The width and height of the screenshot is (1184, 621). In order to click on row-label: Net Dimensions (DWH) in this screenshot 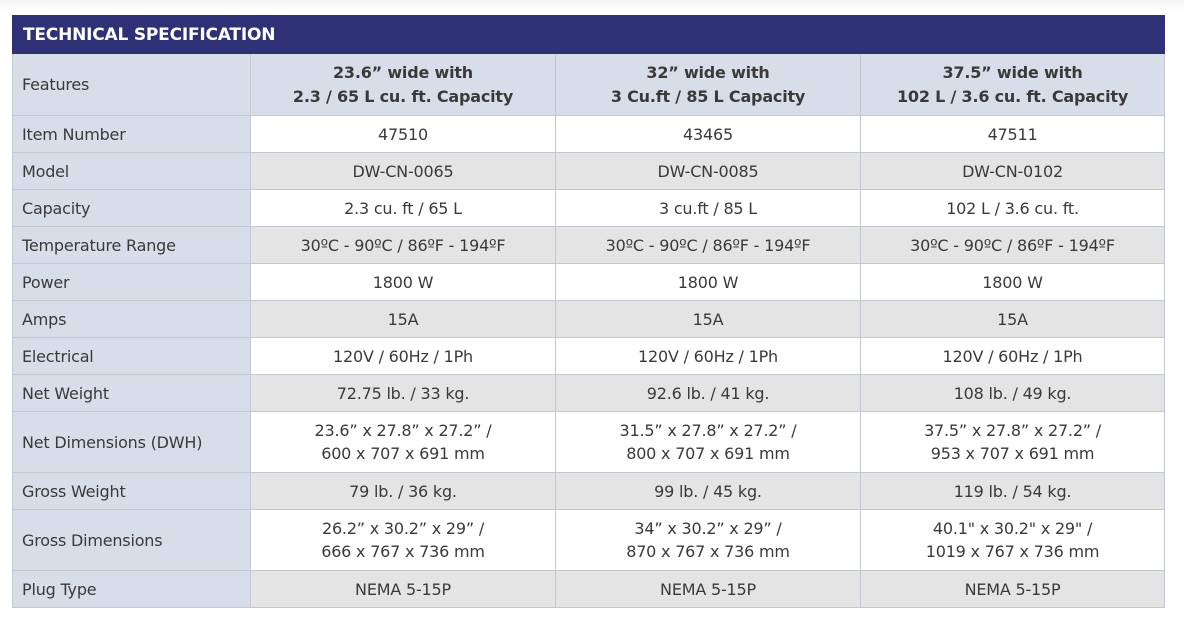, I will do `click(131, 442)`.